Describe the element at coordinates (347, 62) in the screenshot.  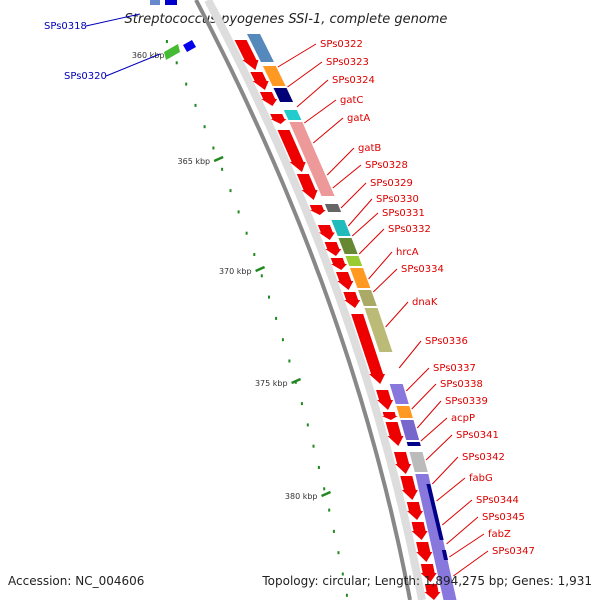
I see `gene-label-sps0323: SPs0323` at that location.